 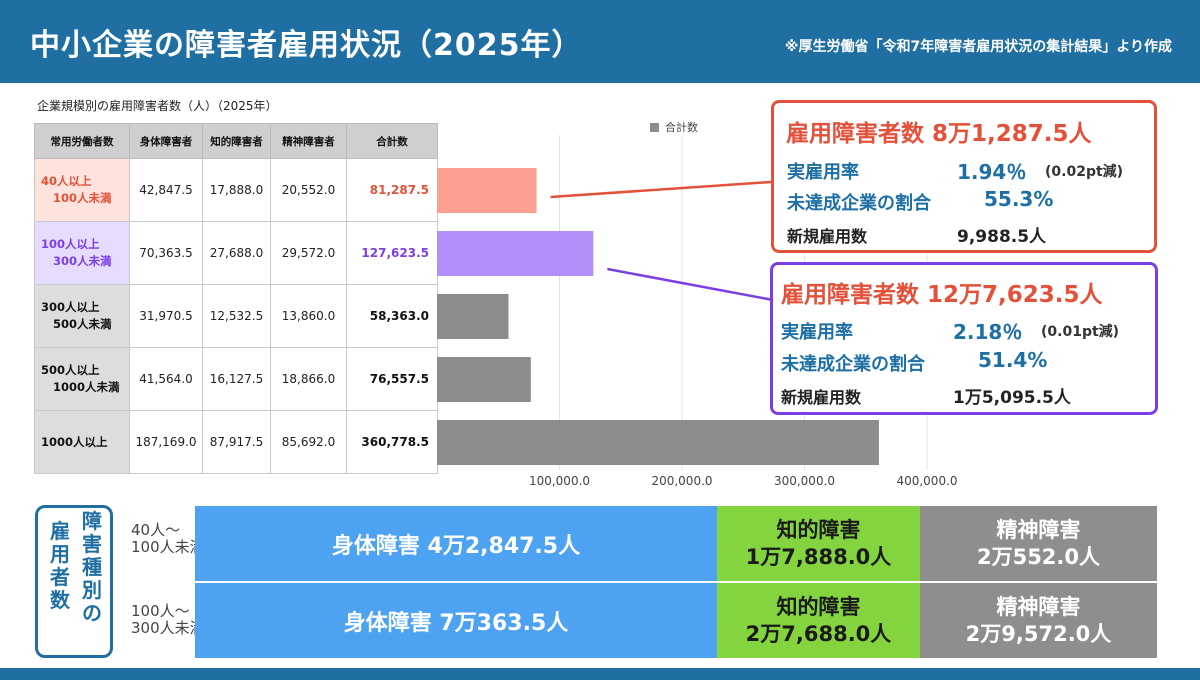 What do you see at coordinates (82, 324) in the screenshot?
I see `row-label-line2: 500人未満` at bounding box center [82, 324].